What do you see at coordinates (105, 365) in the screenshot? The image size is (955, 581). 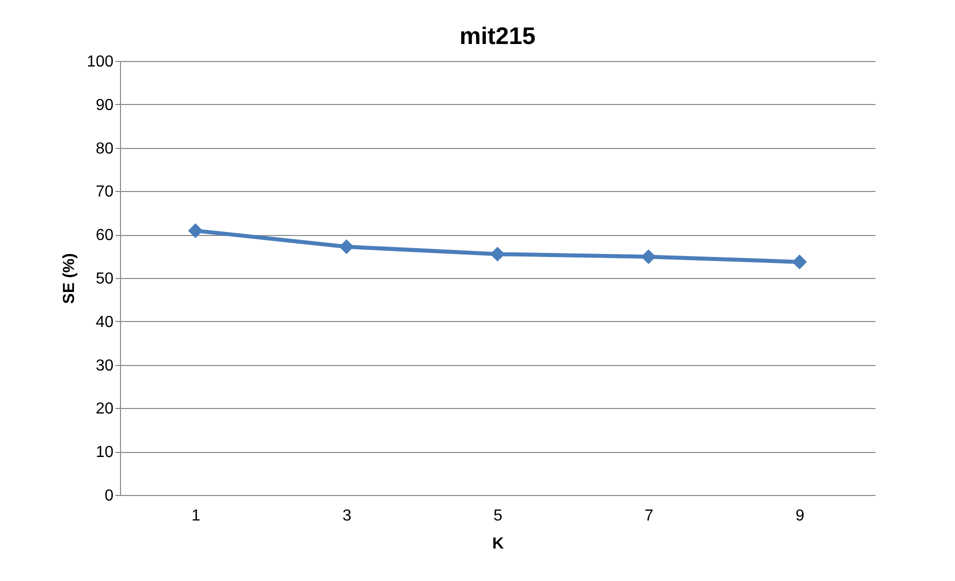 I see `y-tick-label: 30` at bounding box center [105, 365].